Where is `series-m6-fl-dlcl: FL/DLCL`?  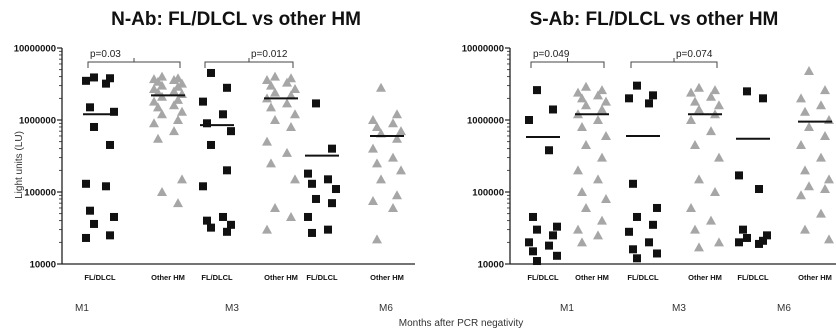 series-m6-fl-dlcl: FL/DLCL is located at coordinates (322, 190).